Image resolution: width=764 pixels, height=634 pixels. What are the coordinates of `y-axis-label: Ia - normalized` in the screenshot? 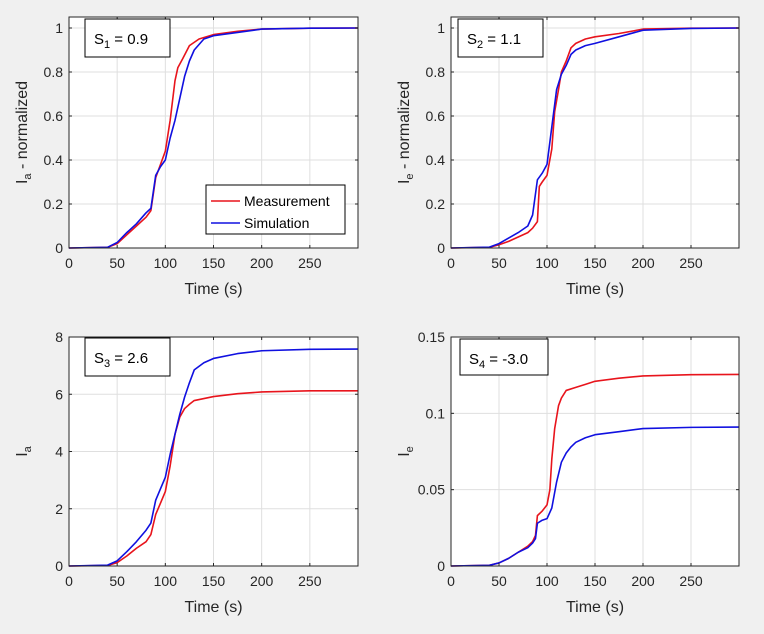 It's located at (24, 132).